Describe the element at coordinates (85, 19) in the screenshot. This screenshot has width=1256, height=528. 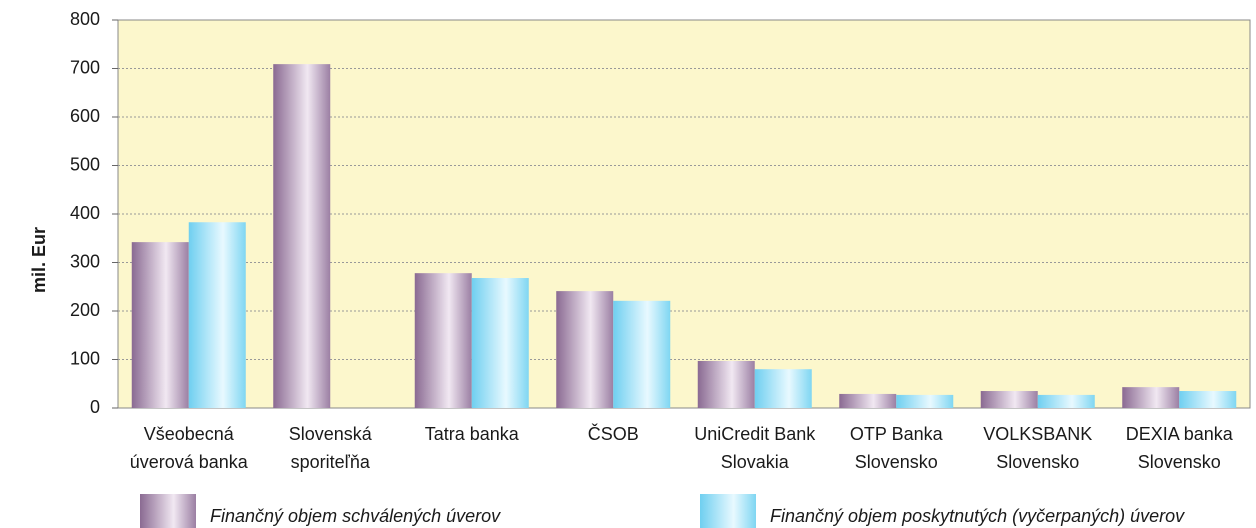
I see `y-tick-label: 800` at that location.